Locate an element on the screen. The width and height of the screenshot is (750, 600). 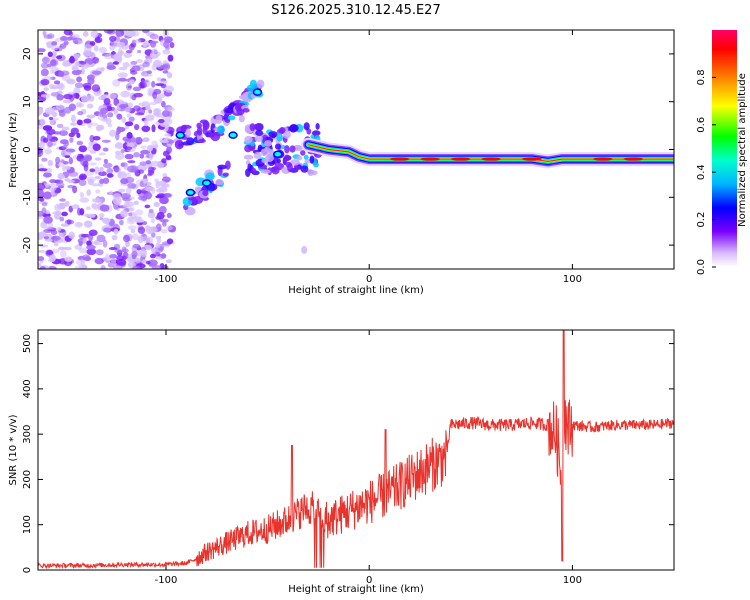
spectrogram-ytick-label: -20 is located at coordinates (27, 245).